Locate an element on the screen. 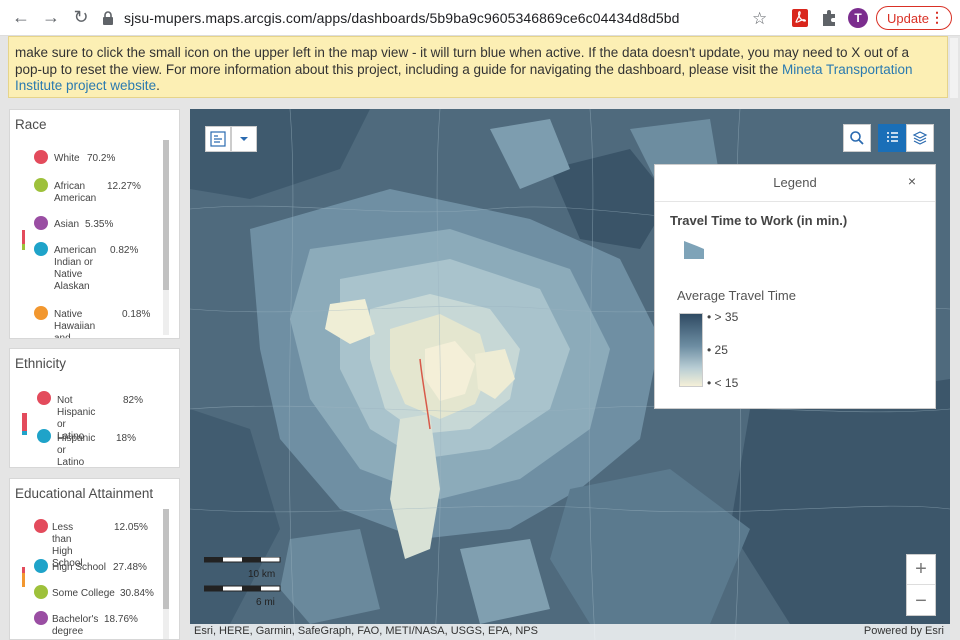 This screenshot has height=640, width=960. education-scrollbar is located at coordinates (166, 574).